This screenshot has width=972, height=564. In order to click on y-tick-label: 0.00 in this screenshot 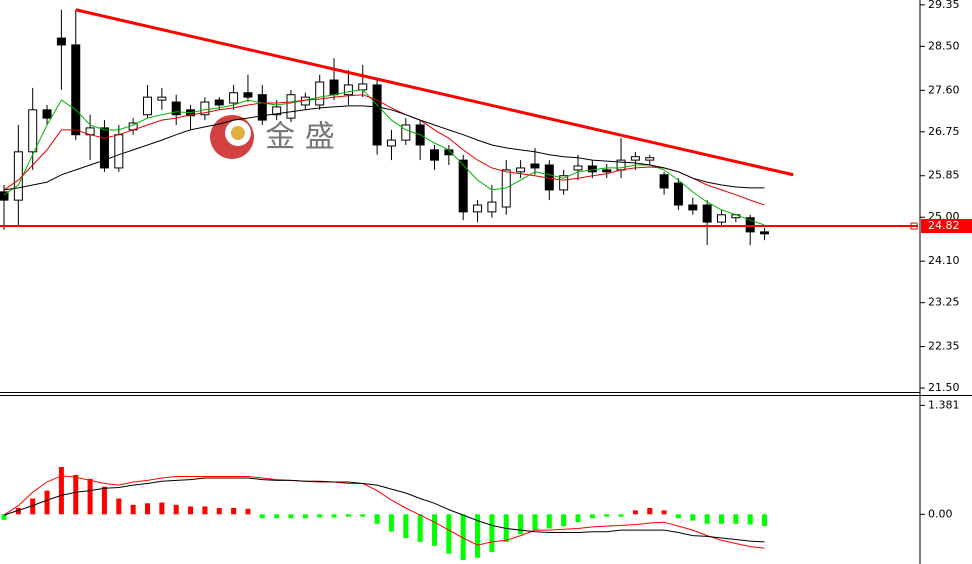, I will do `click(940, 513)`.